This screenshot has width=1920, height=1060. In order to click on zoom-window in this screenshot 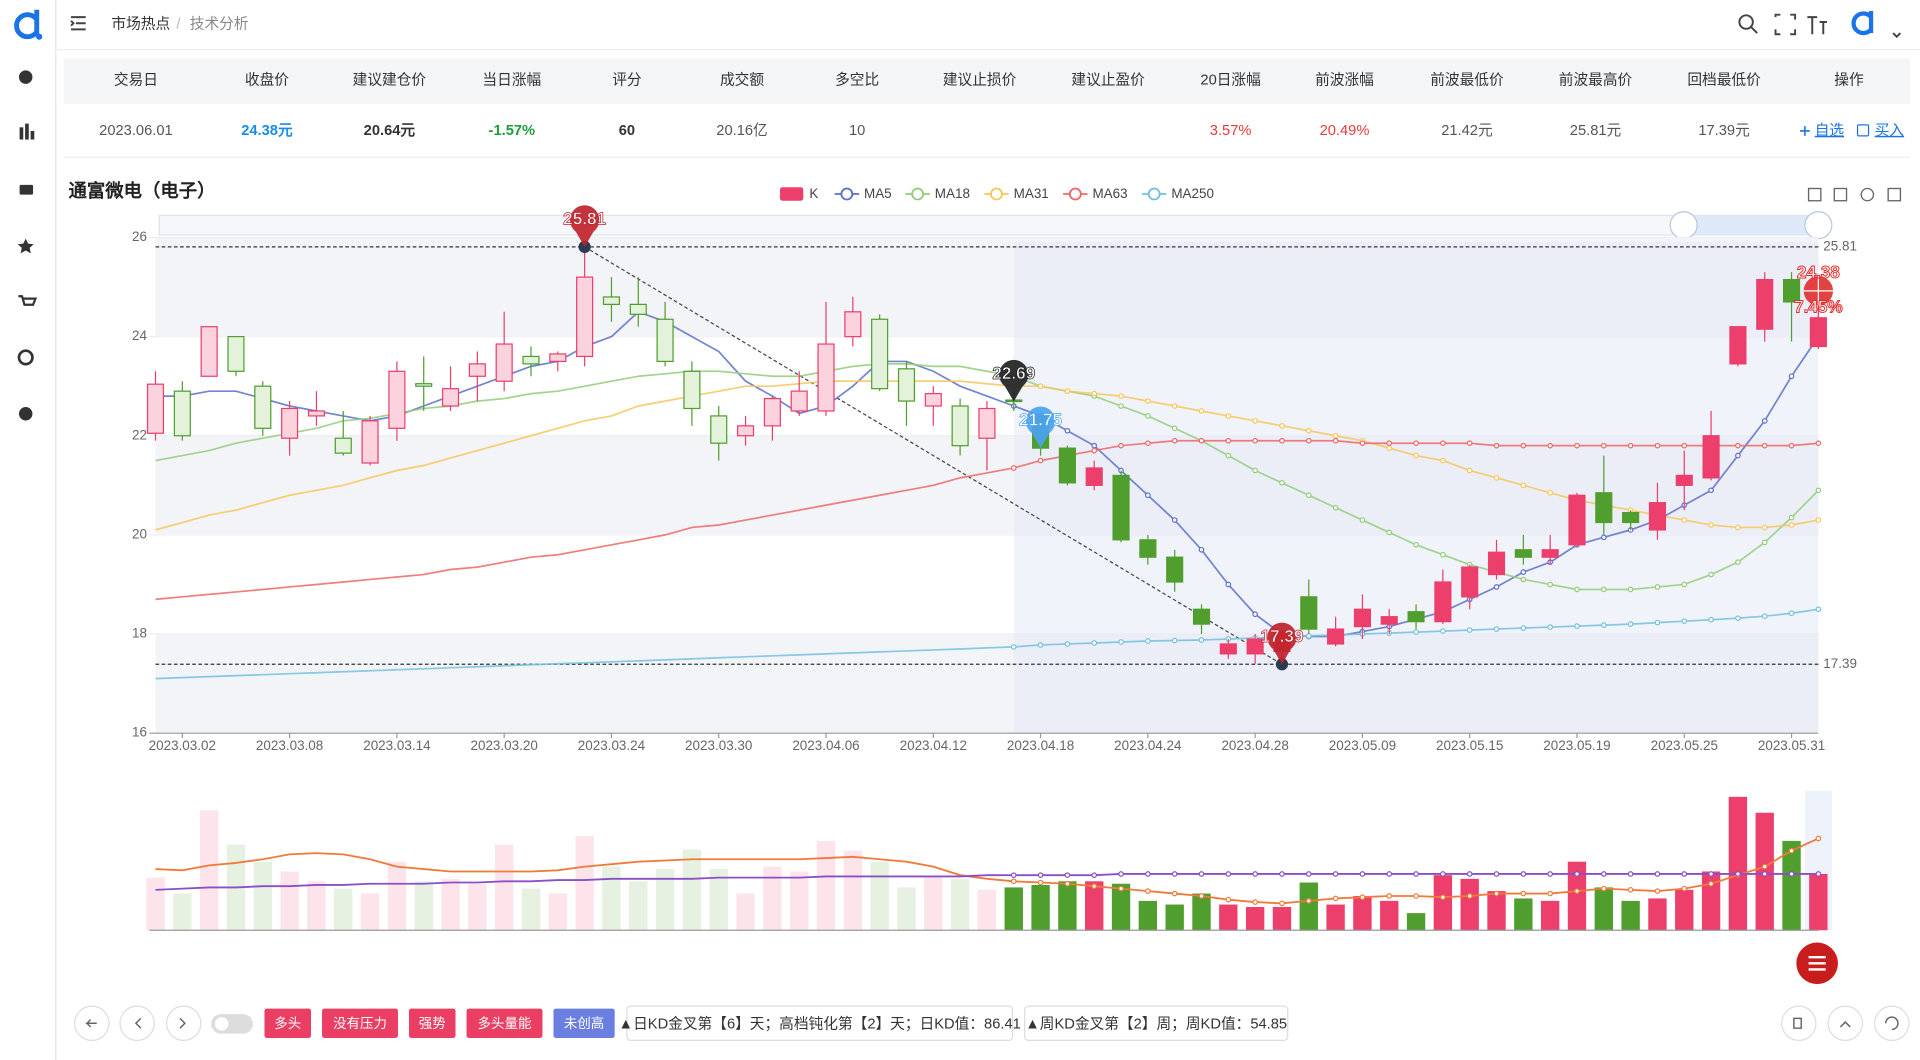, I will do `click(1751, 225)`.